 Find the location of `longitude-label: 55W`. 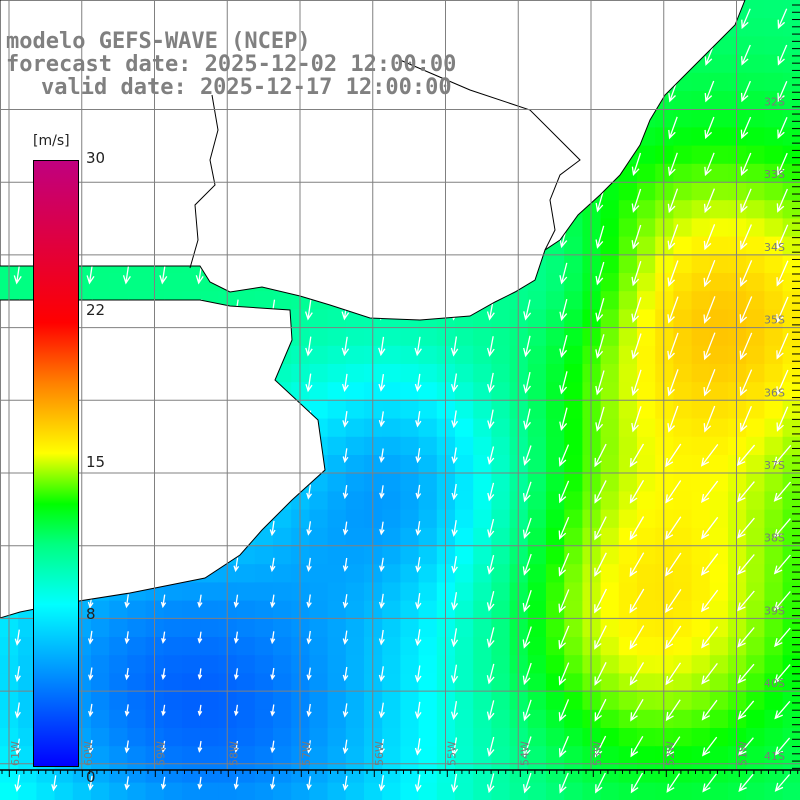

longitude-label: 55W is located at coordinates (452, 753).